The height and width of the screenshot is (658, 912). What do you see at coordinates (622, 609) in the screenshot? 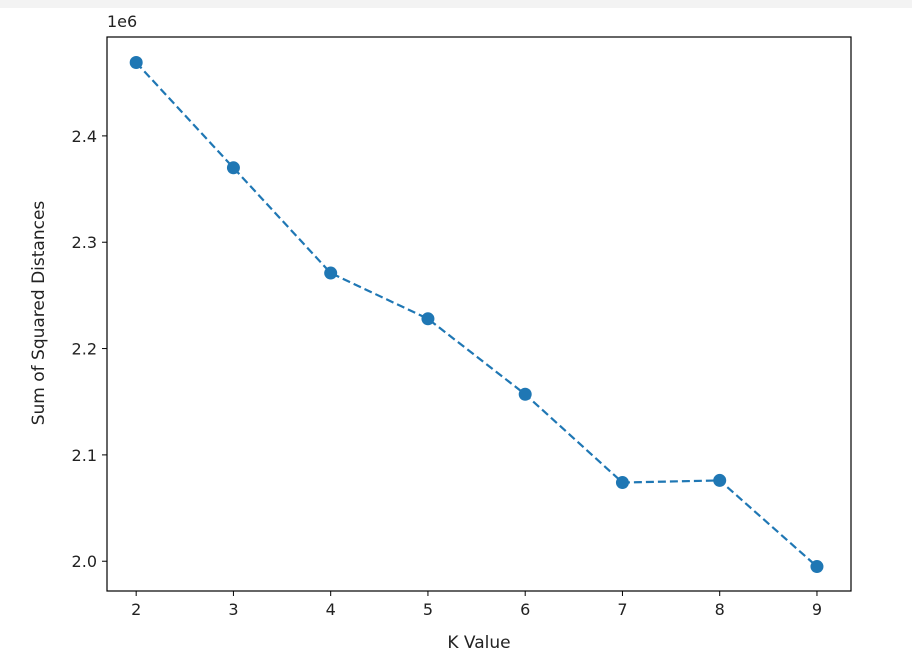
I see `x-tick-label: 7` at bounding box center [622, 609].